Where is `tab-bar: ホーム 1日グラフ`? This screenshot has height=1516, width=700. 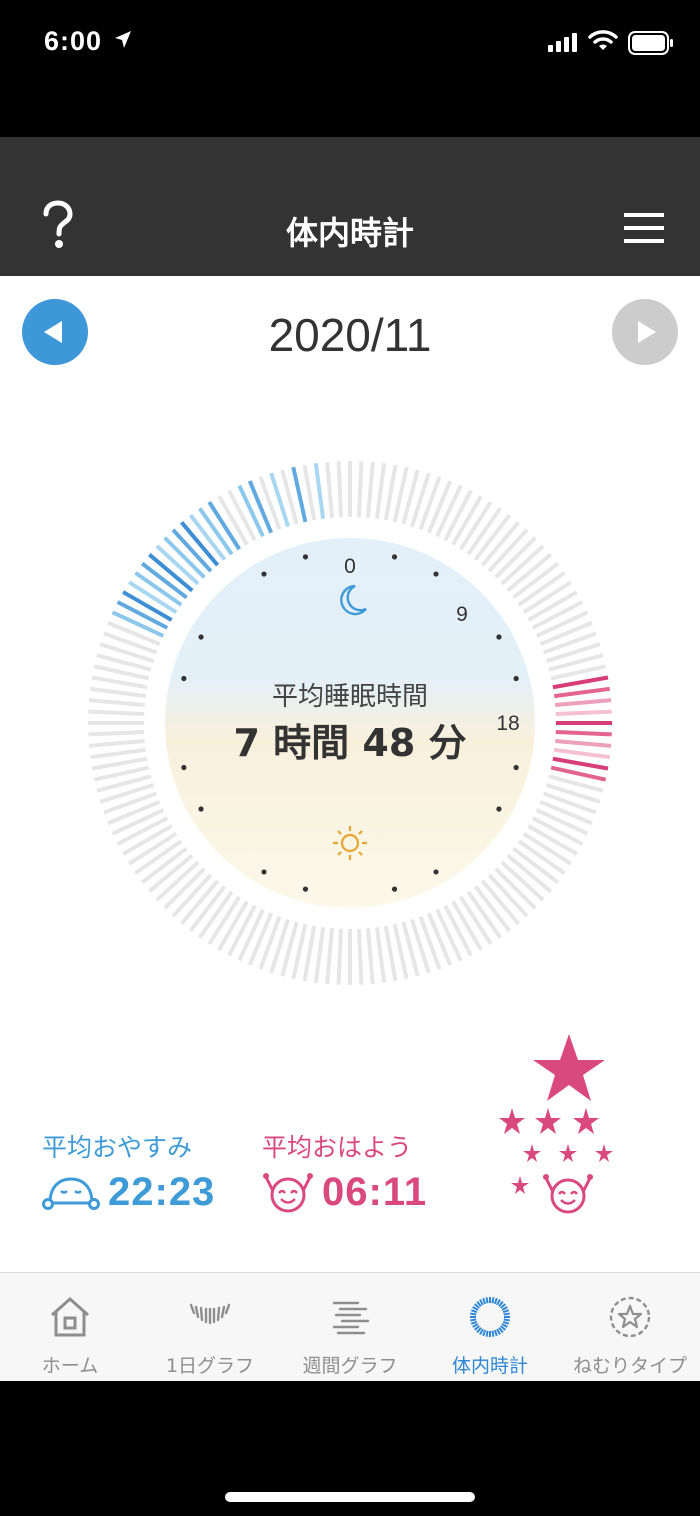 tab-bar: ホーム 1日グラフ is located at coordinates (350, 1326).